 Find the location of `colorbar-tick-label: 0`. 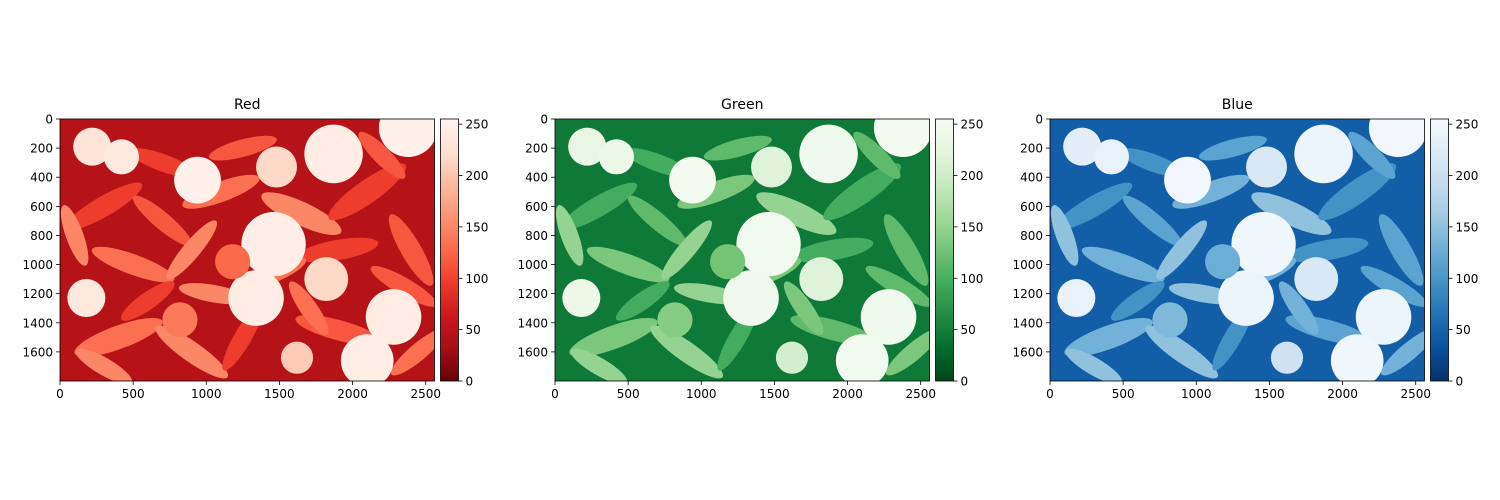

colorbar-tick-label: 0 is located at coordinates (470, 382).